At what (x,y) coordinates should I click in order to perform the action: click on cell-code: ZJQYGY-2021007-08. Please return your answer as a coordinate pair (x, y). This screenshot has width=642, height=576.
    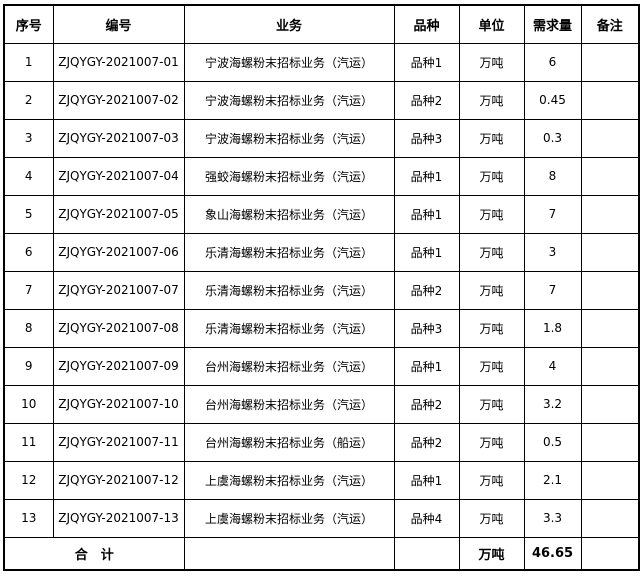
    Looking at the image, I should click on (118, 328).